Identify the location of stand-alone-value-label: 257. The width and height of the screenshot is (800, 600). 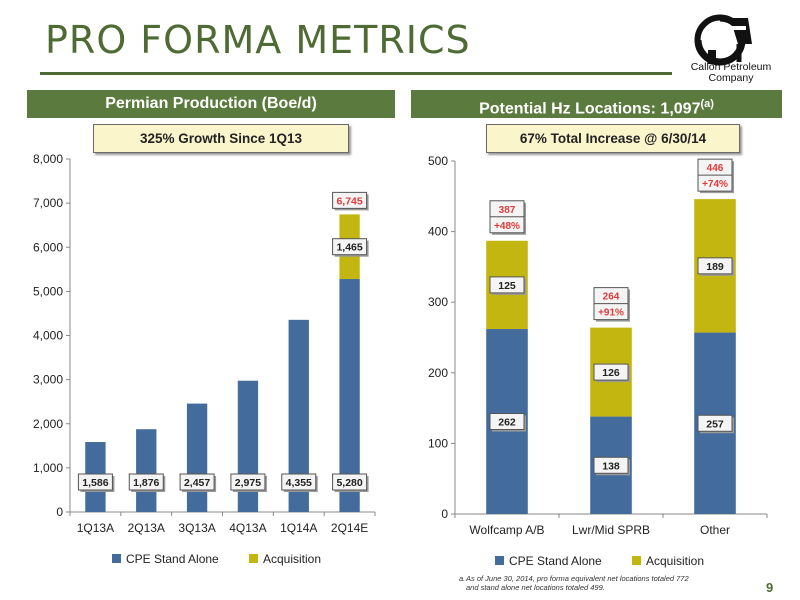
(715, 424).